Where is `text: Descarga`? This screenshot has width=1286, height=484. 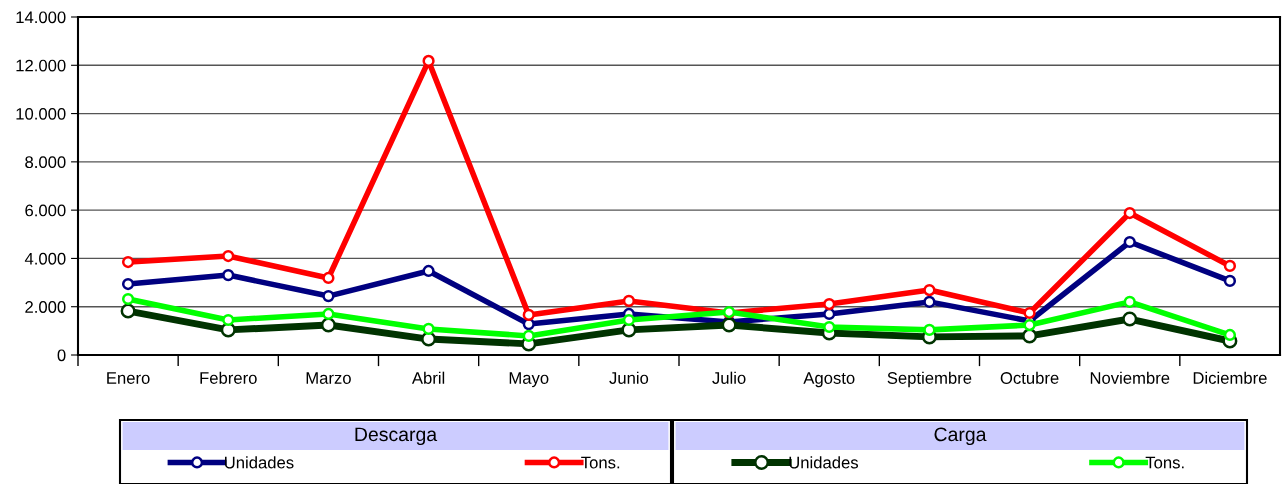
text: Descarga is located at coordinates (396, 436).